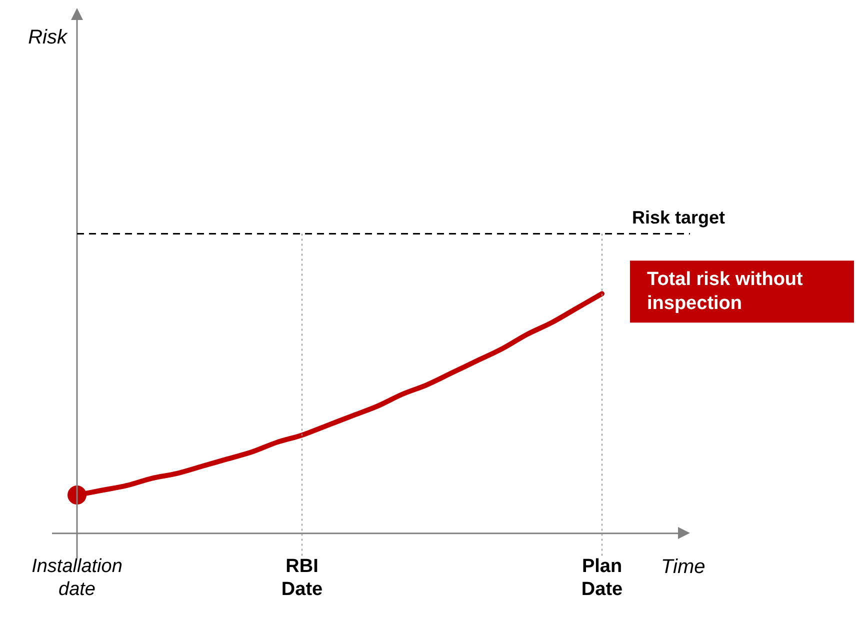 This screenshot has width=857, height=623. Describe the element at coordinates (683, 567) in the screenshot. I see `x-axis-title: Time` at that location.